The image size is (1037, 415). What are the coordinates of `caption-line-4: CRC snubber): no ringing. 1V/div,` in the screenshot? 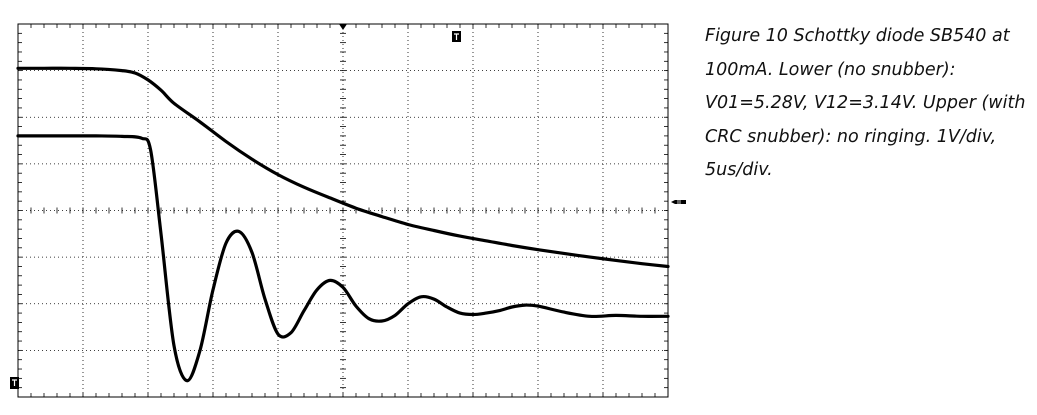 It's located at (851, 136).